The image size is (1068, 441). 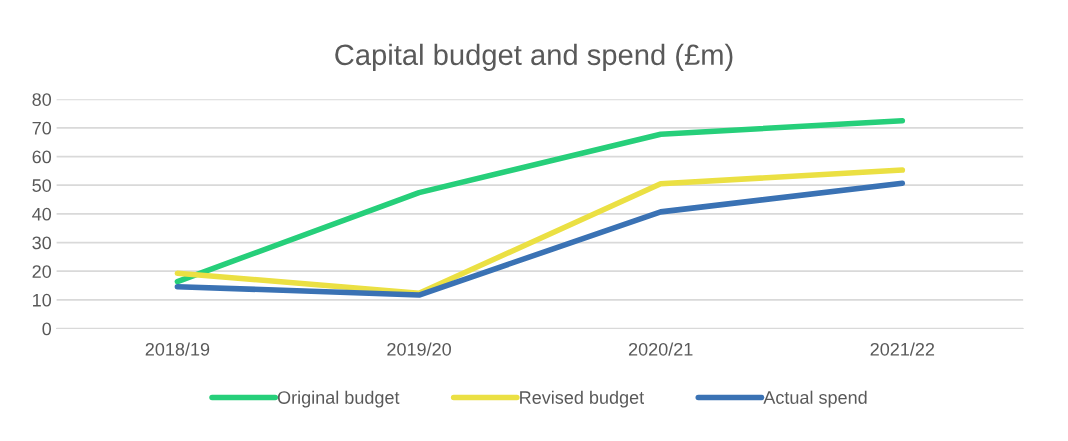 I want to click on x-tick-label: 2020/21, so click(x=660, y=349).